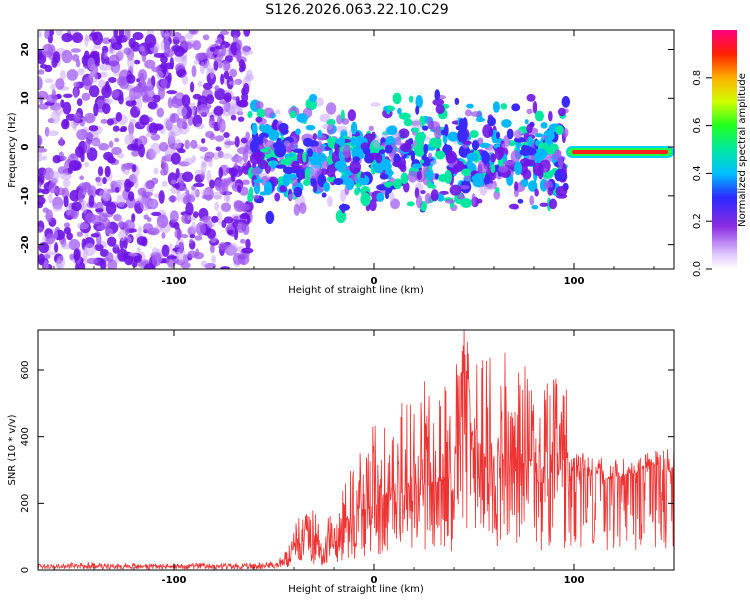 The image size is (750, 600). Describe the element at coordinates (12, 449) in the screenshot. I see `snr-y-axis-label: SNR (10 * v/v)` at that location.